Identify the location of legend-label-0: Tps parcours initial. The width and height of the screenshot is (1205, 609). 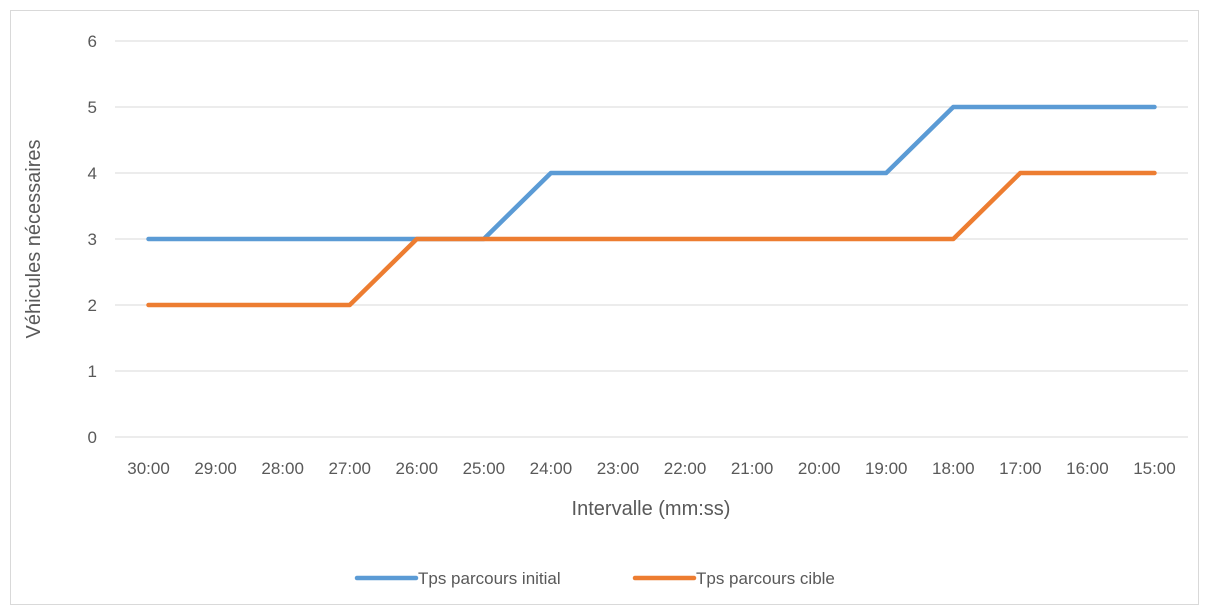
(489, 578).